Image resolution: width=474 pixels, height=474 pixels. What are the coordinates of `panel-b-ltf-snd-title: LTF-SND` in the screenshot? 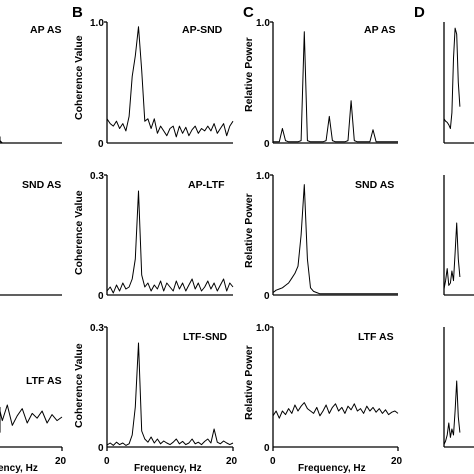 It's located at (205, 337).